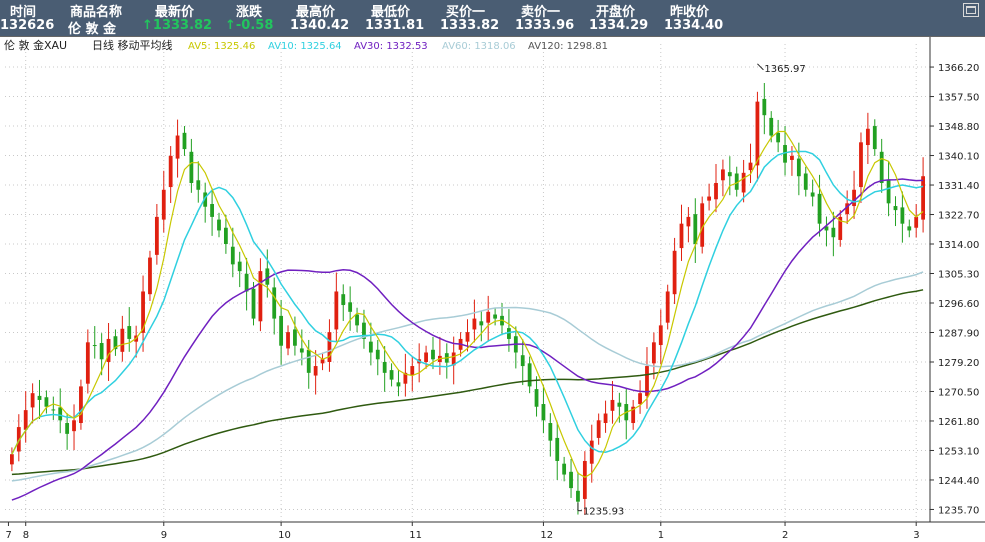  Describe the element at coordinates (958, 127) in the screenshot. I see `y-tick-label: 1348.80` at that location.